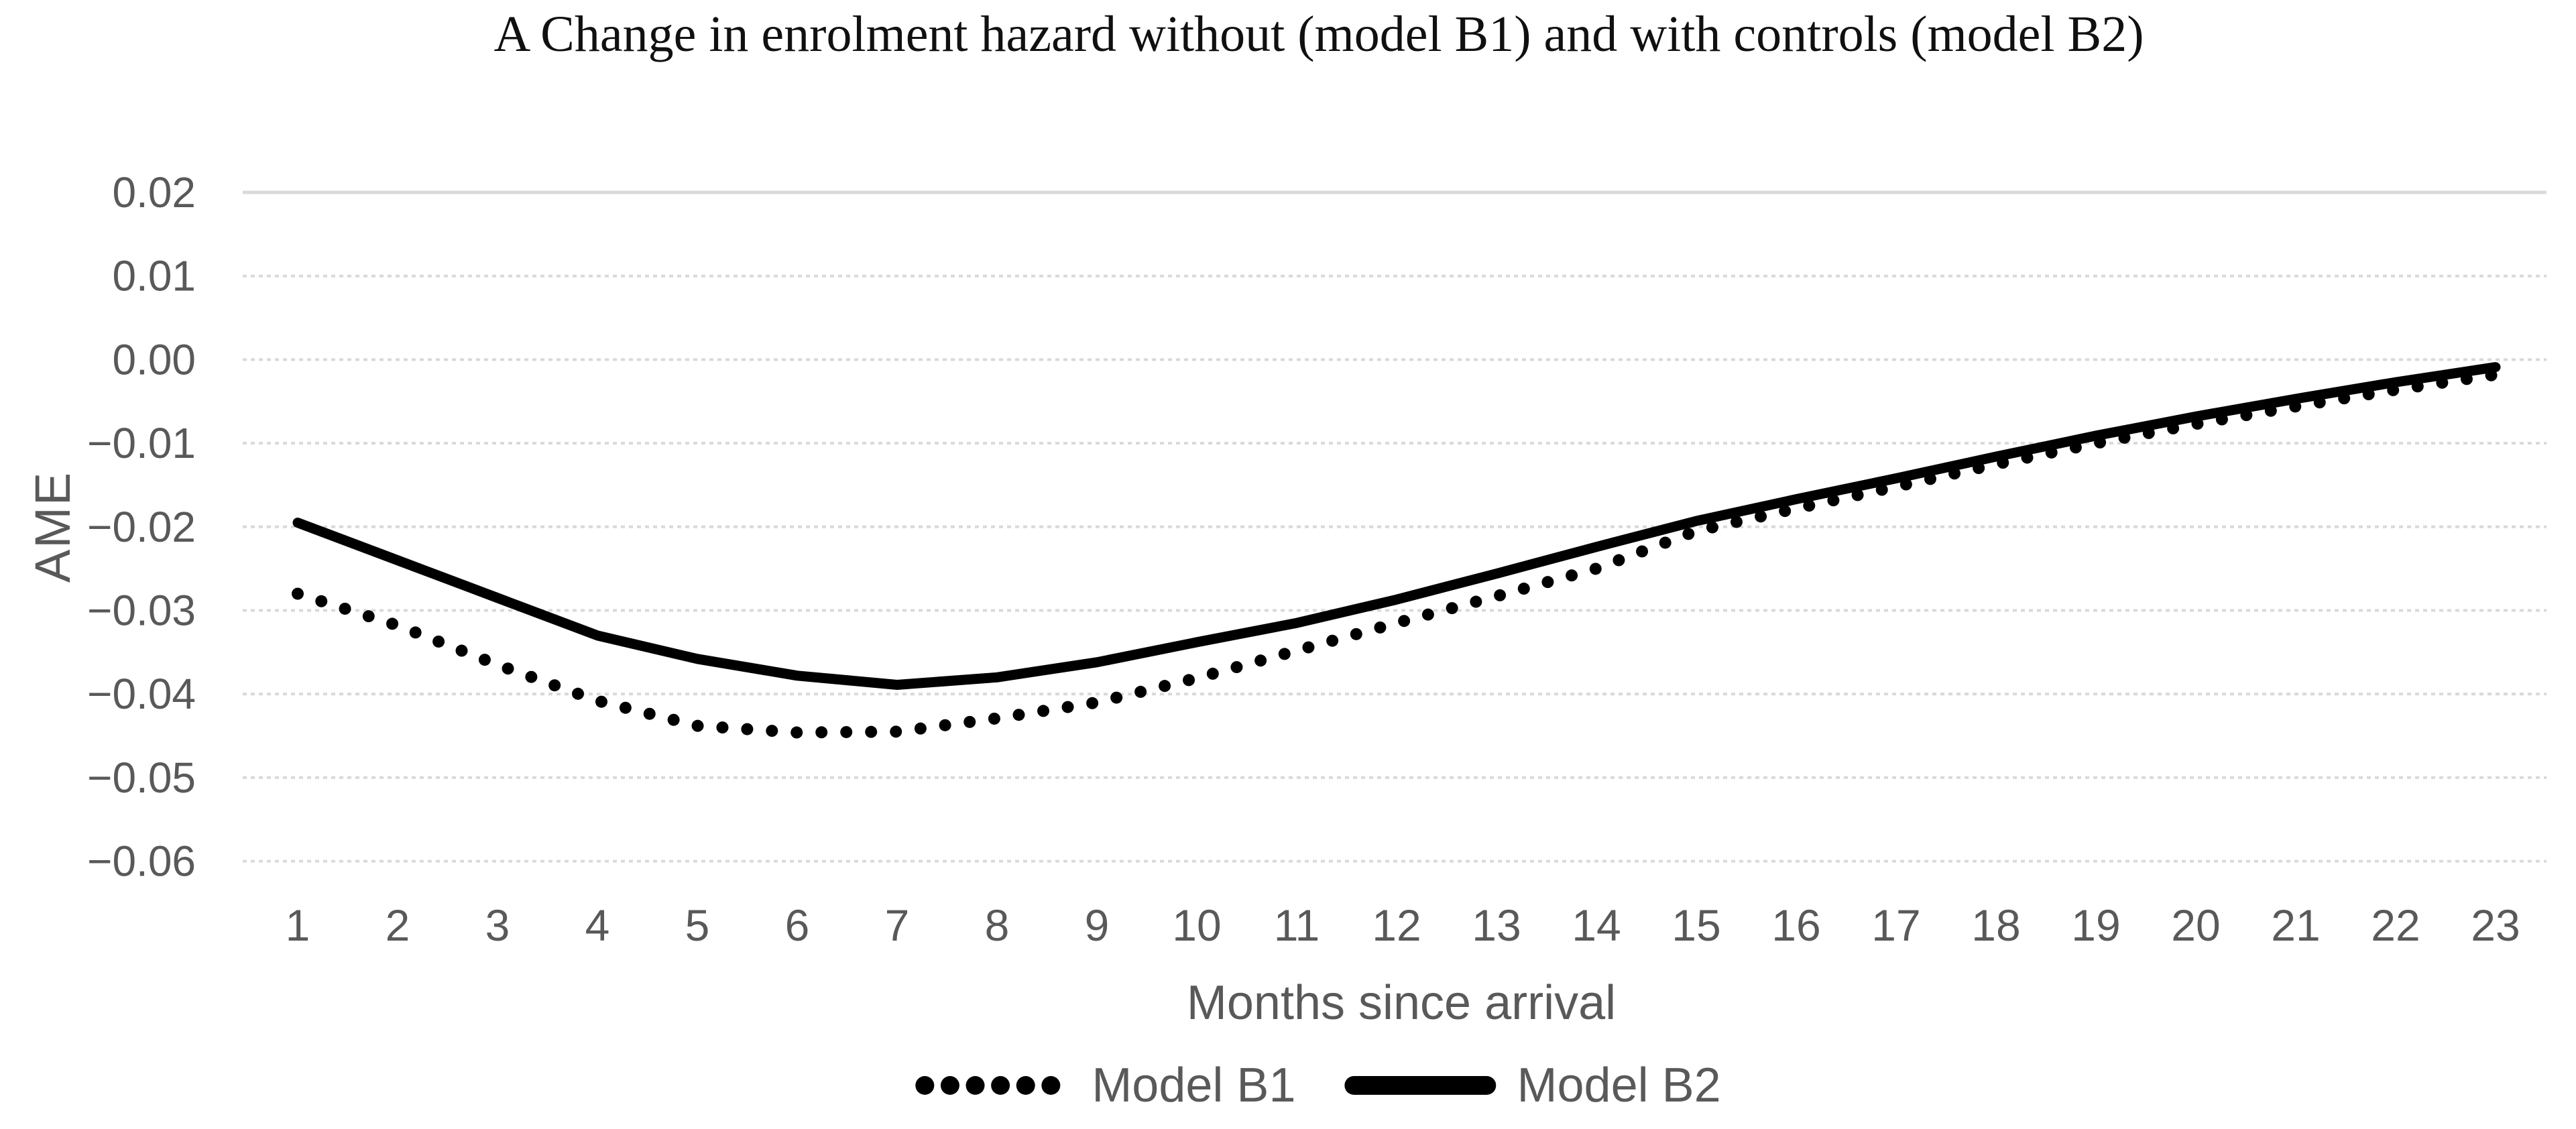  Describe the element at coordinates (1995, 925) in the screenshot. I see `x-tick-label: 18` at that location.